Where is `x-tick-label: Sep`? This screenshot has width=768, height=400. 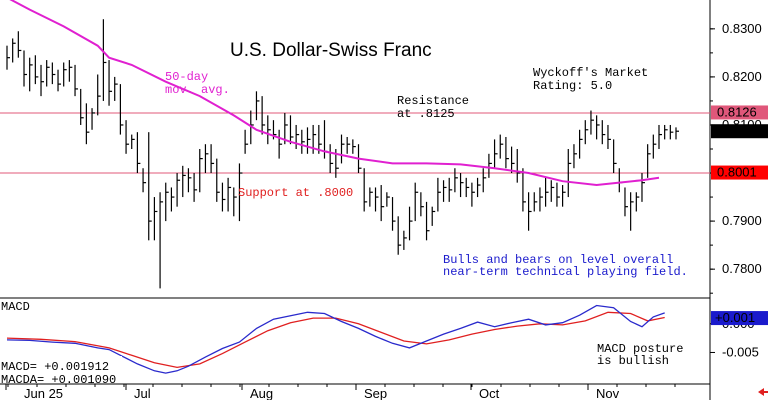 x-tick-label: Sep is located at coordinates (375, 393).